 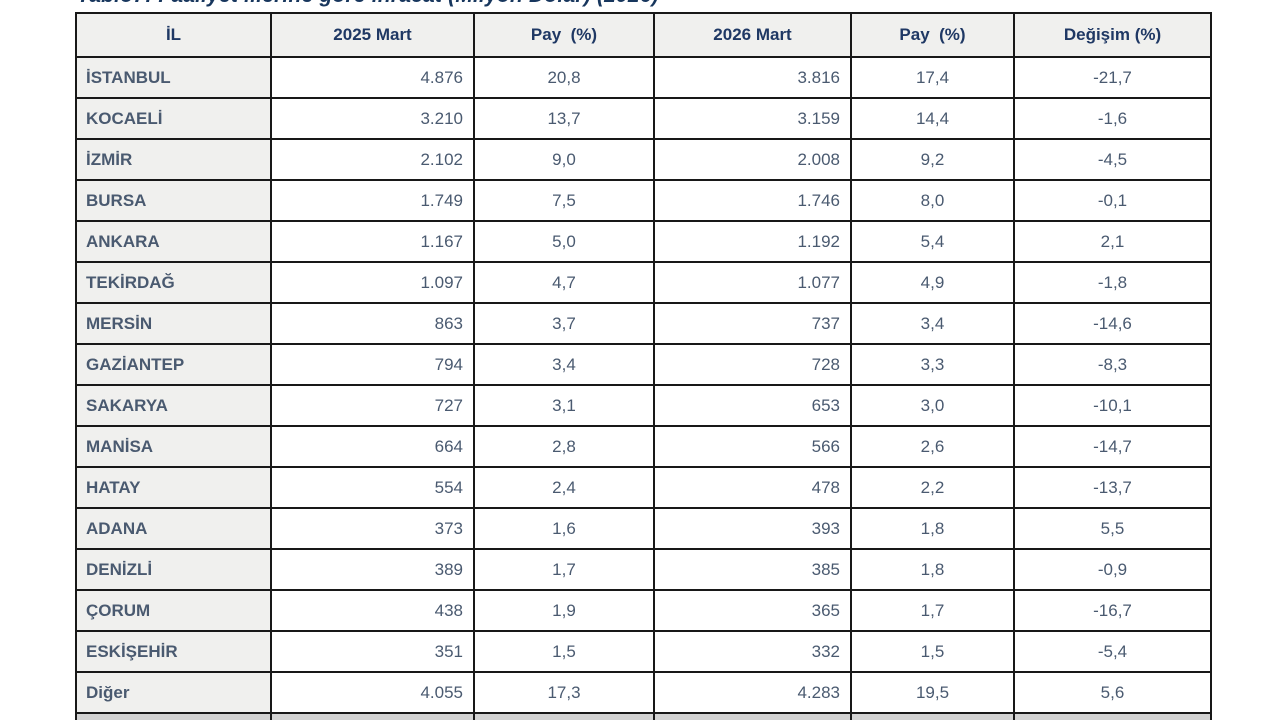 What do you see at coordinates (932, 323) in the screenshot?
I see `cell-pay2026: 3,4` at bounding box center [932, 323].